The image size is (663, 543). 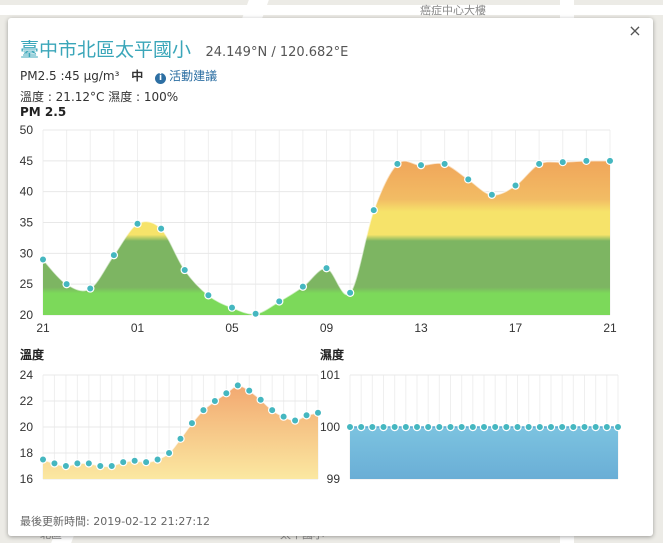 I want to click on pm25-info-row: PM2.5 :45 μg/m³ 中 i 活動建議, so click(x=118, y=75).